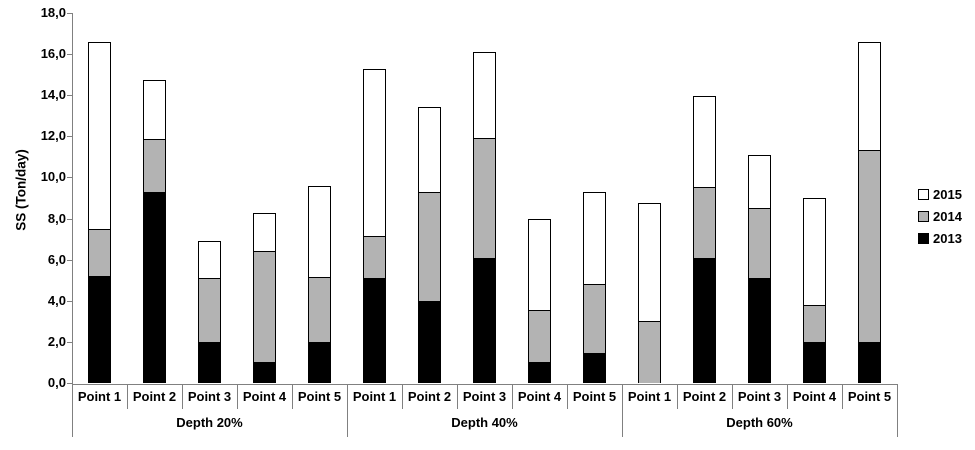  I want to click on legend: 2015 2014 2013, so click(940, 220).